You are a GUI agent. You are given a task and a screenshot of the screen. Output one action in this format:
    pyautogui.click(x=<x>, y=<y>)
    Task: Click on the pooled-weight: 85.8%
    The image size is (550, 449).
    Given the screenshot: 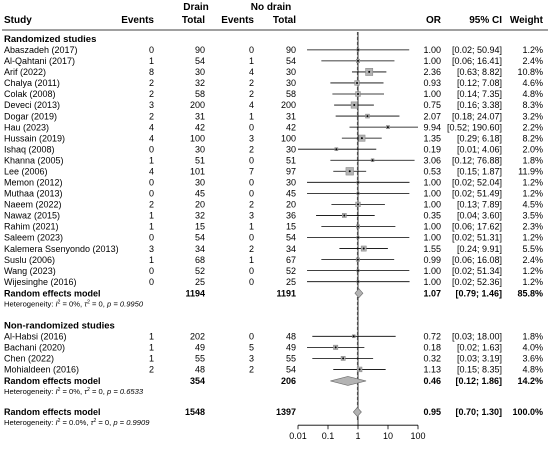 What is the action you would take?
    pyautogui.click(x=530, y=293)
    